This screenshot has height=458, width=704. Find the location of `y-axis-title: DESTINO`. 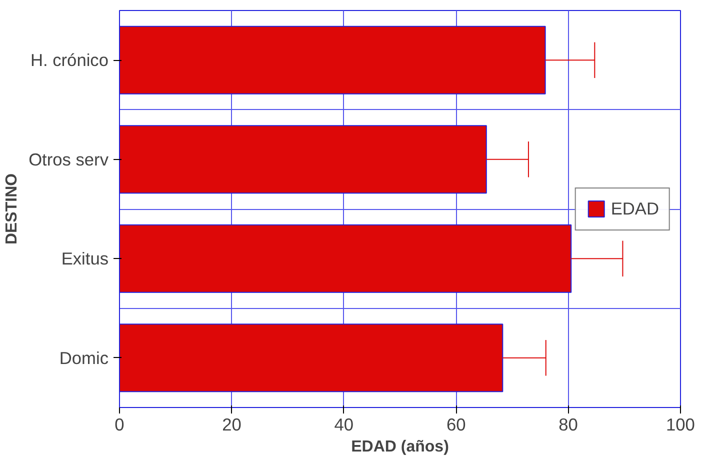

y-axis-title: DESTINO is located at coordinates (12, 209).